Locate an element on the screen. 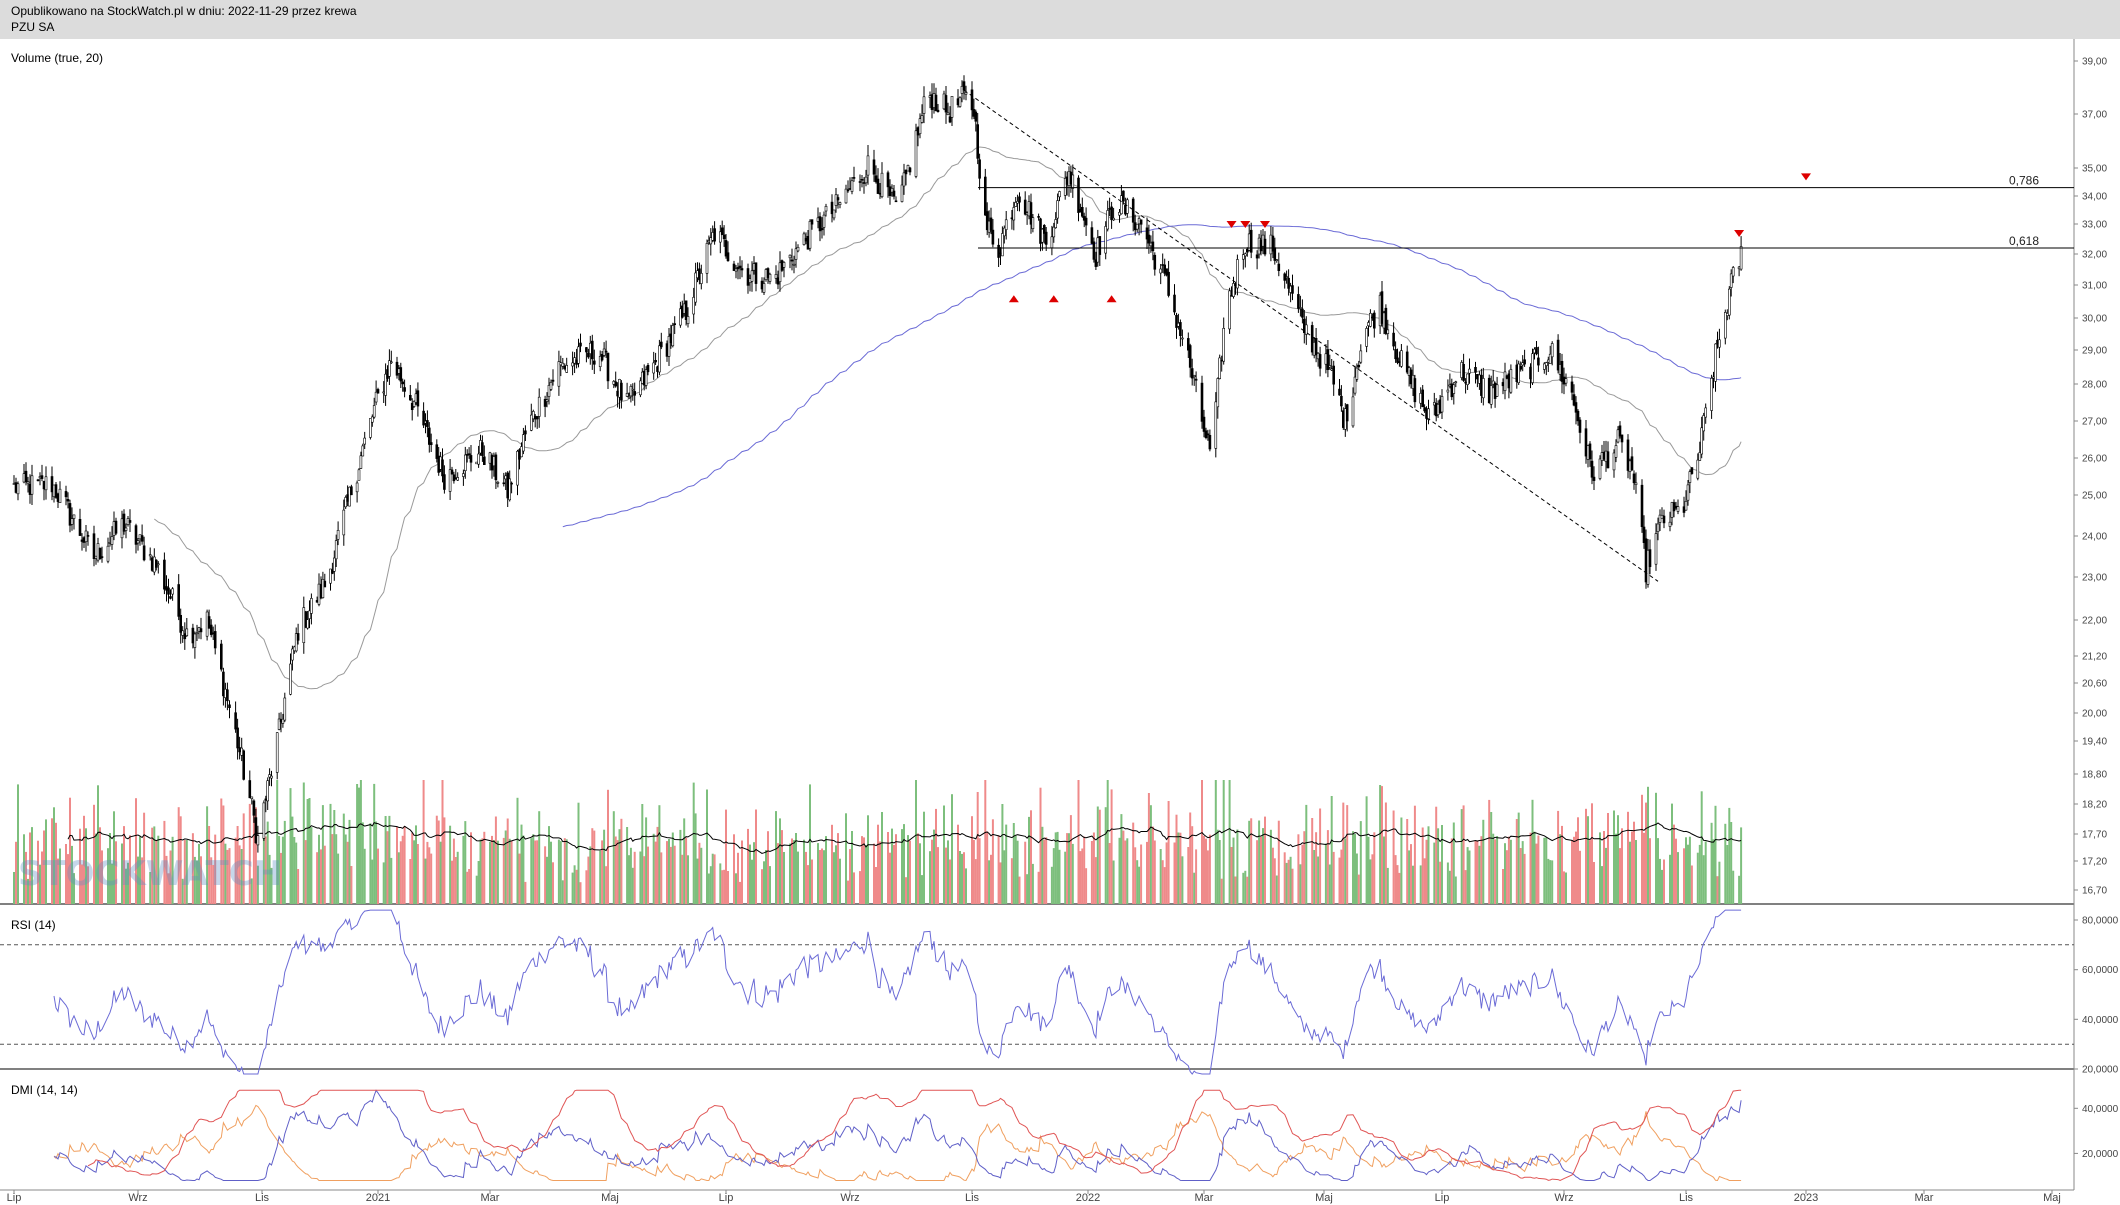 Image resolution: width=2120 pixels, height=1205 pixels. x-tick-label: Mar is located at coordinates (1204, 1198).